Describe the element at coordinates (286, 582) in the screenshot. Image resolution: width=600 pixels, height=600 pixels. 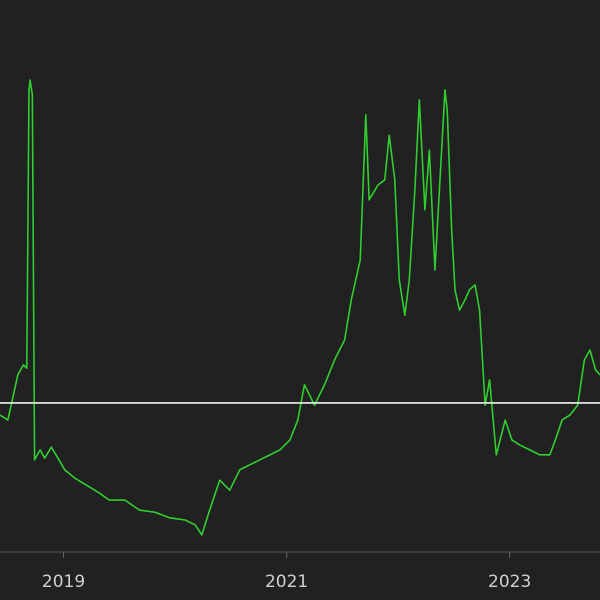
I see `x-tick-label: 2021` at that location.